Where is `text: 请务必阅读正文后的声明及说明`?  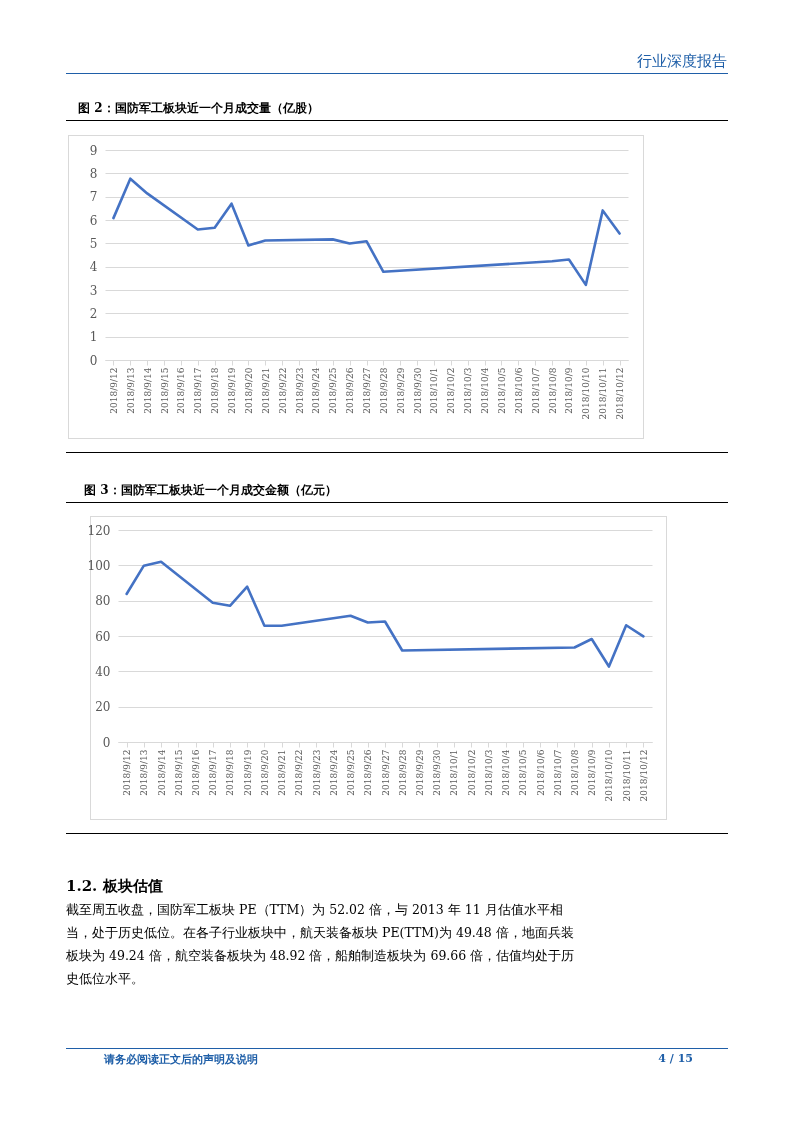 text: 请务必阅读正文后的声明及说明 is located at coordinates (181, 1059).